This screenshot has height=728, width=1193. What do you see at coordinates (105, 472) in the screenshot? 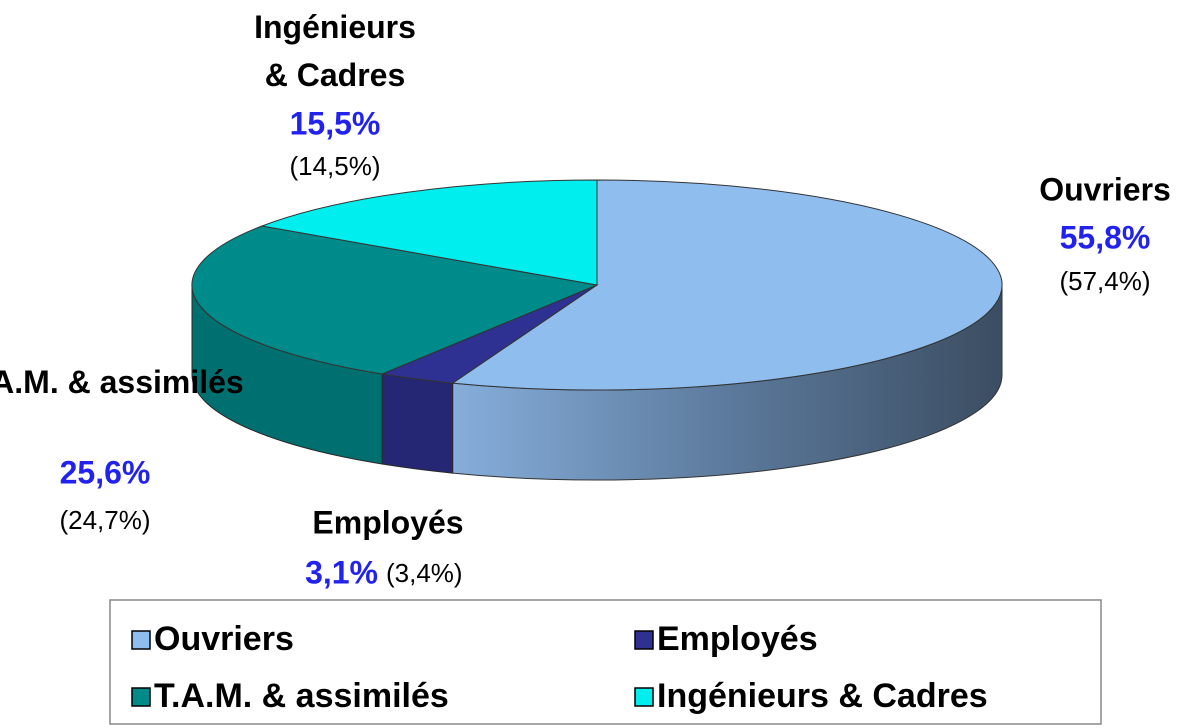
I see `value-label: 25,6%` at bounding box center [105, 472].